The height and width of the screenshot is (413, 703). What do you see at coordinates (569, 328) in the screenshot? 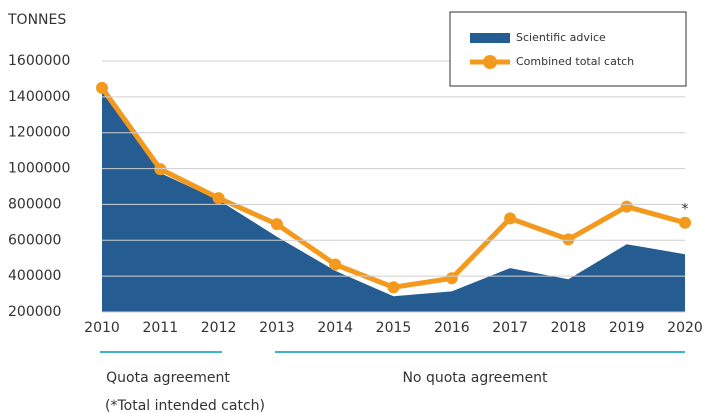
I see `x-tick-label: 2018` at bounding box center [569, 328].